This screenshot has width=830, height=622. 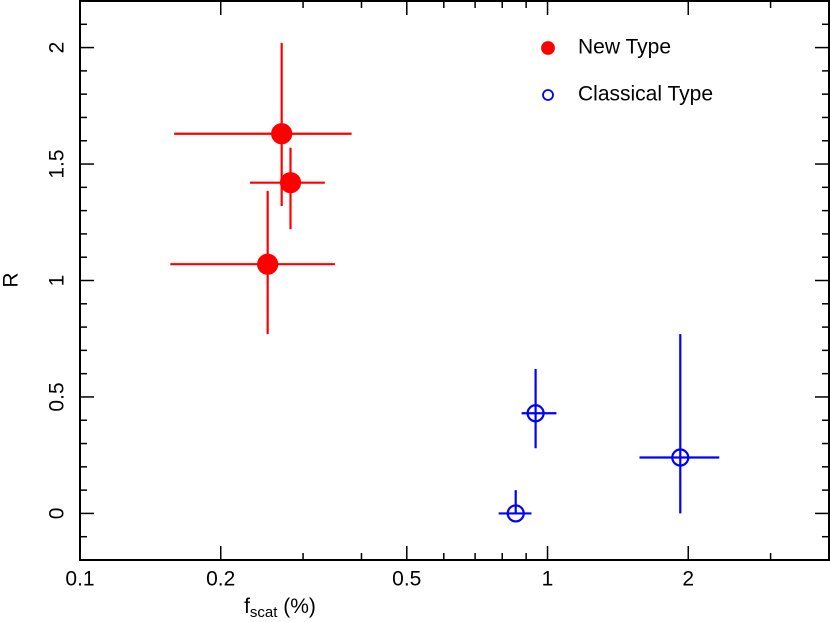 I want to click on x-tick-label: 2, so click(x=688, y=579).